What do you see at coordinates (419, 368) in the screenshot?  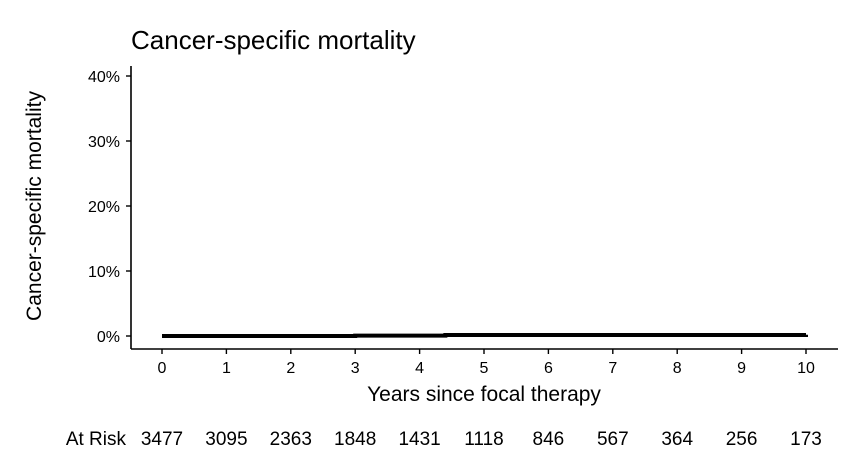 I see `x-tick-label: 4` at bounding box center [419, 368].